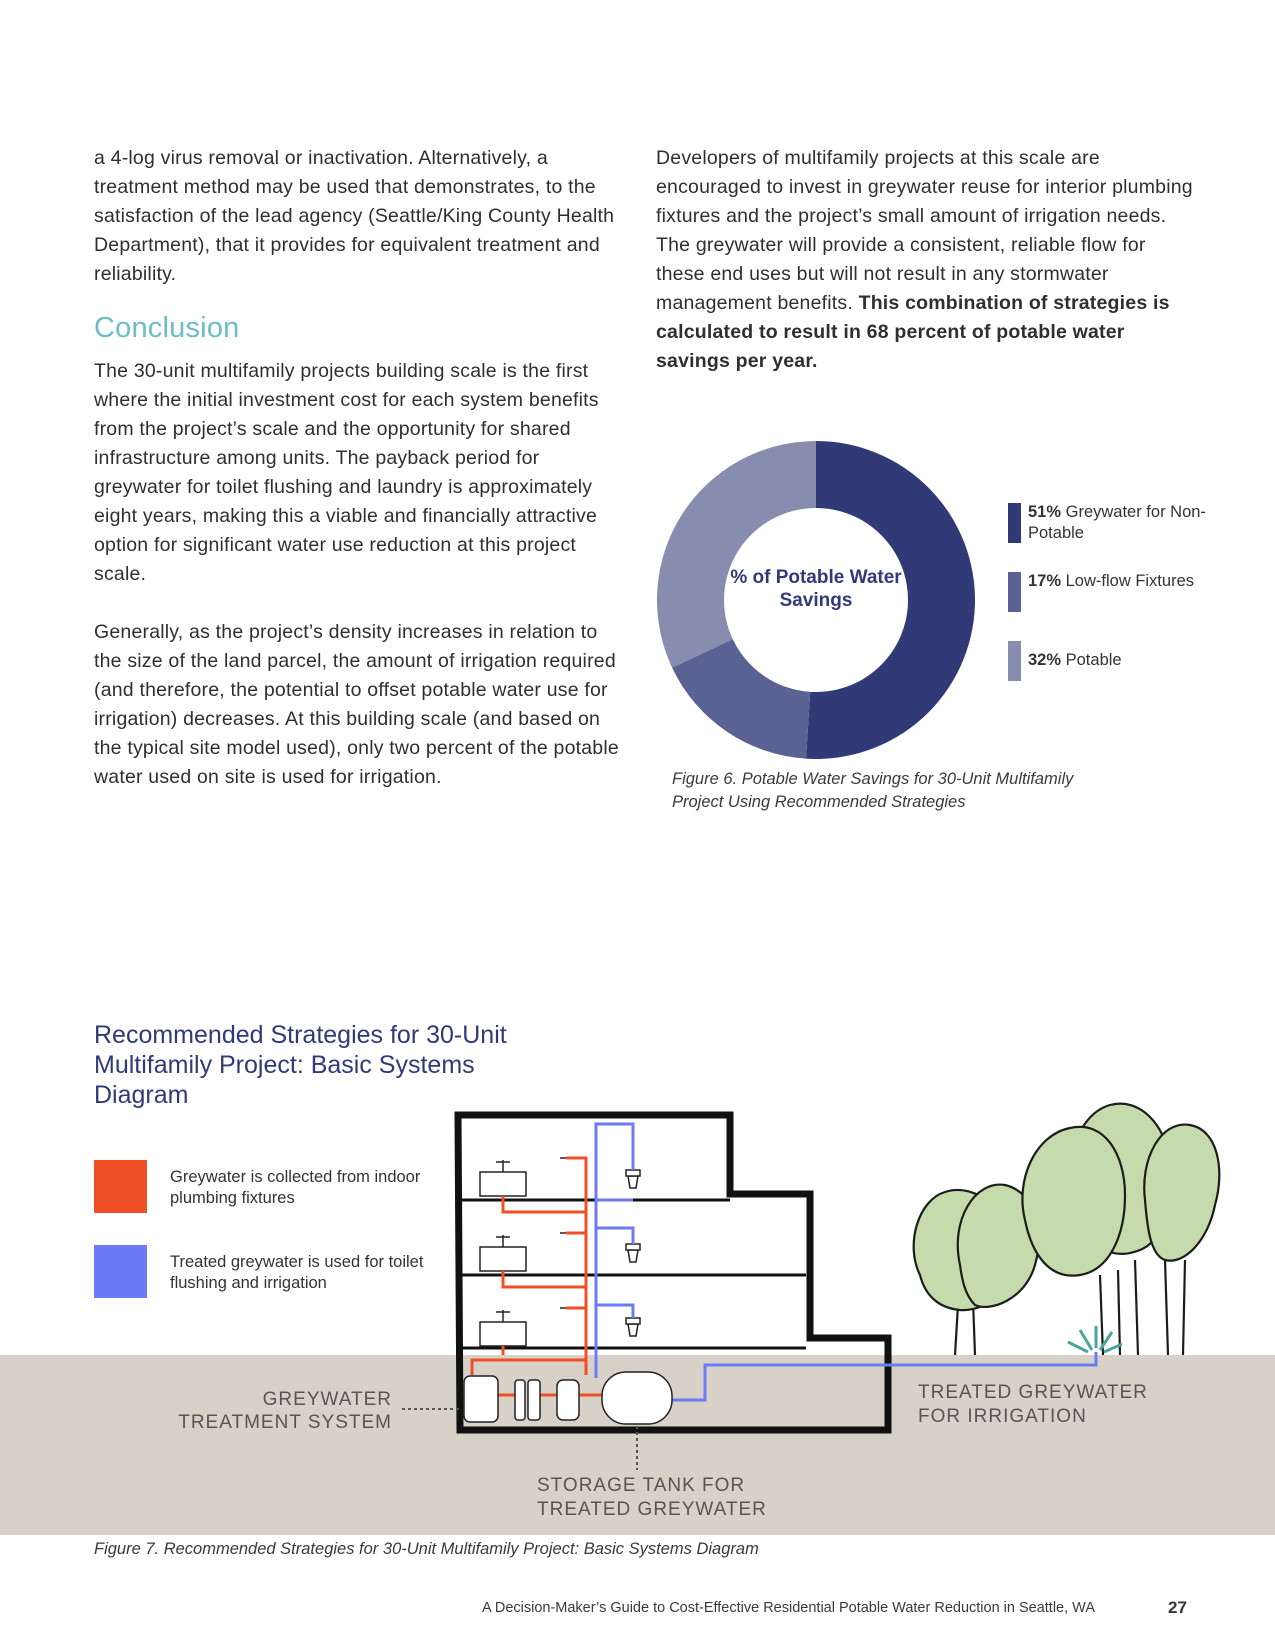  I want to click on legend-item-greywater: 51% Greywater for Non-Potable, so click(1108, 523).